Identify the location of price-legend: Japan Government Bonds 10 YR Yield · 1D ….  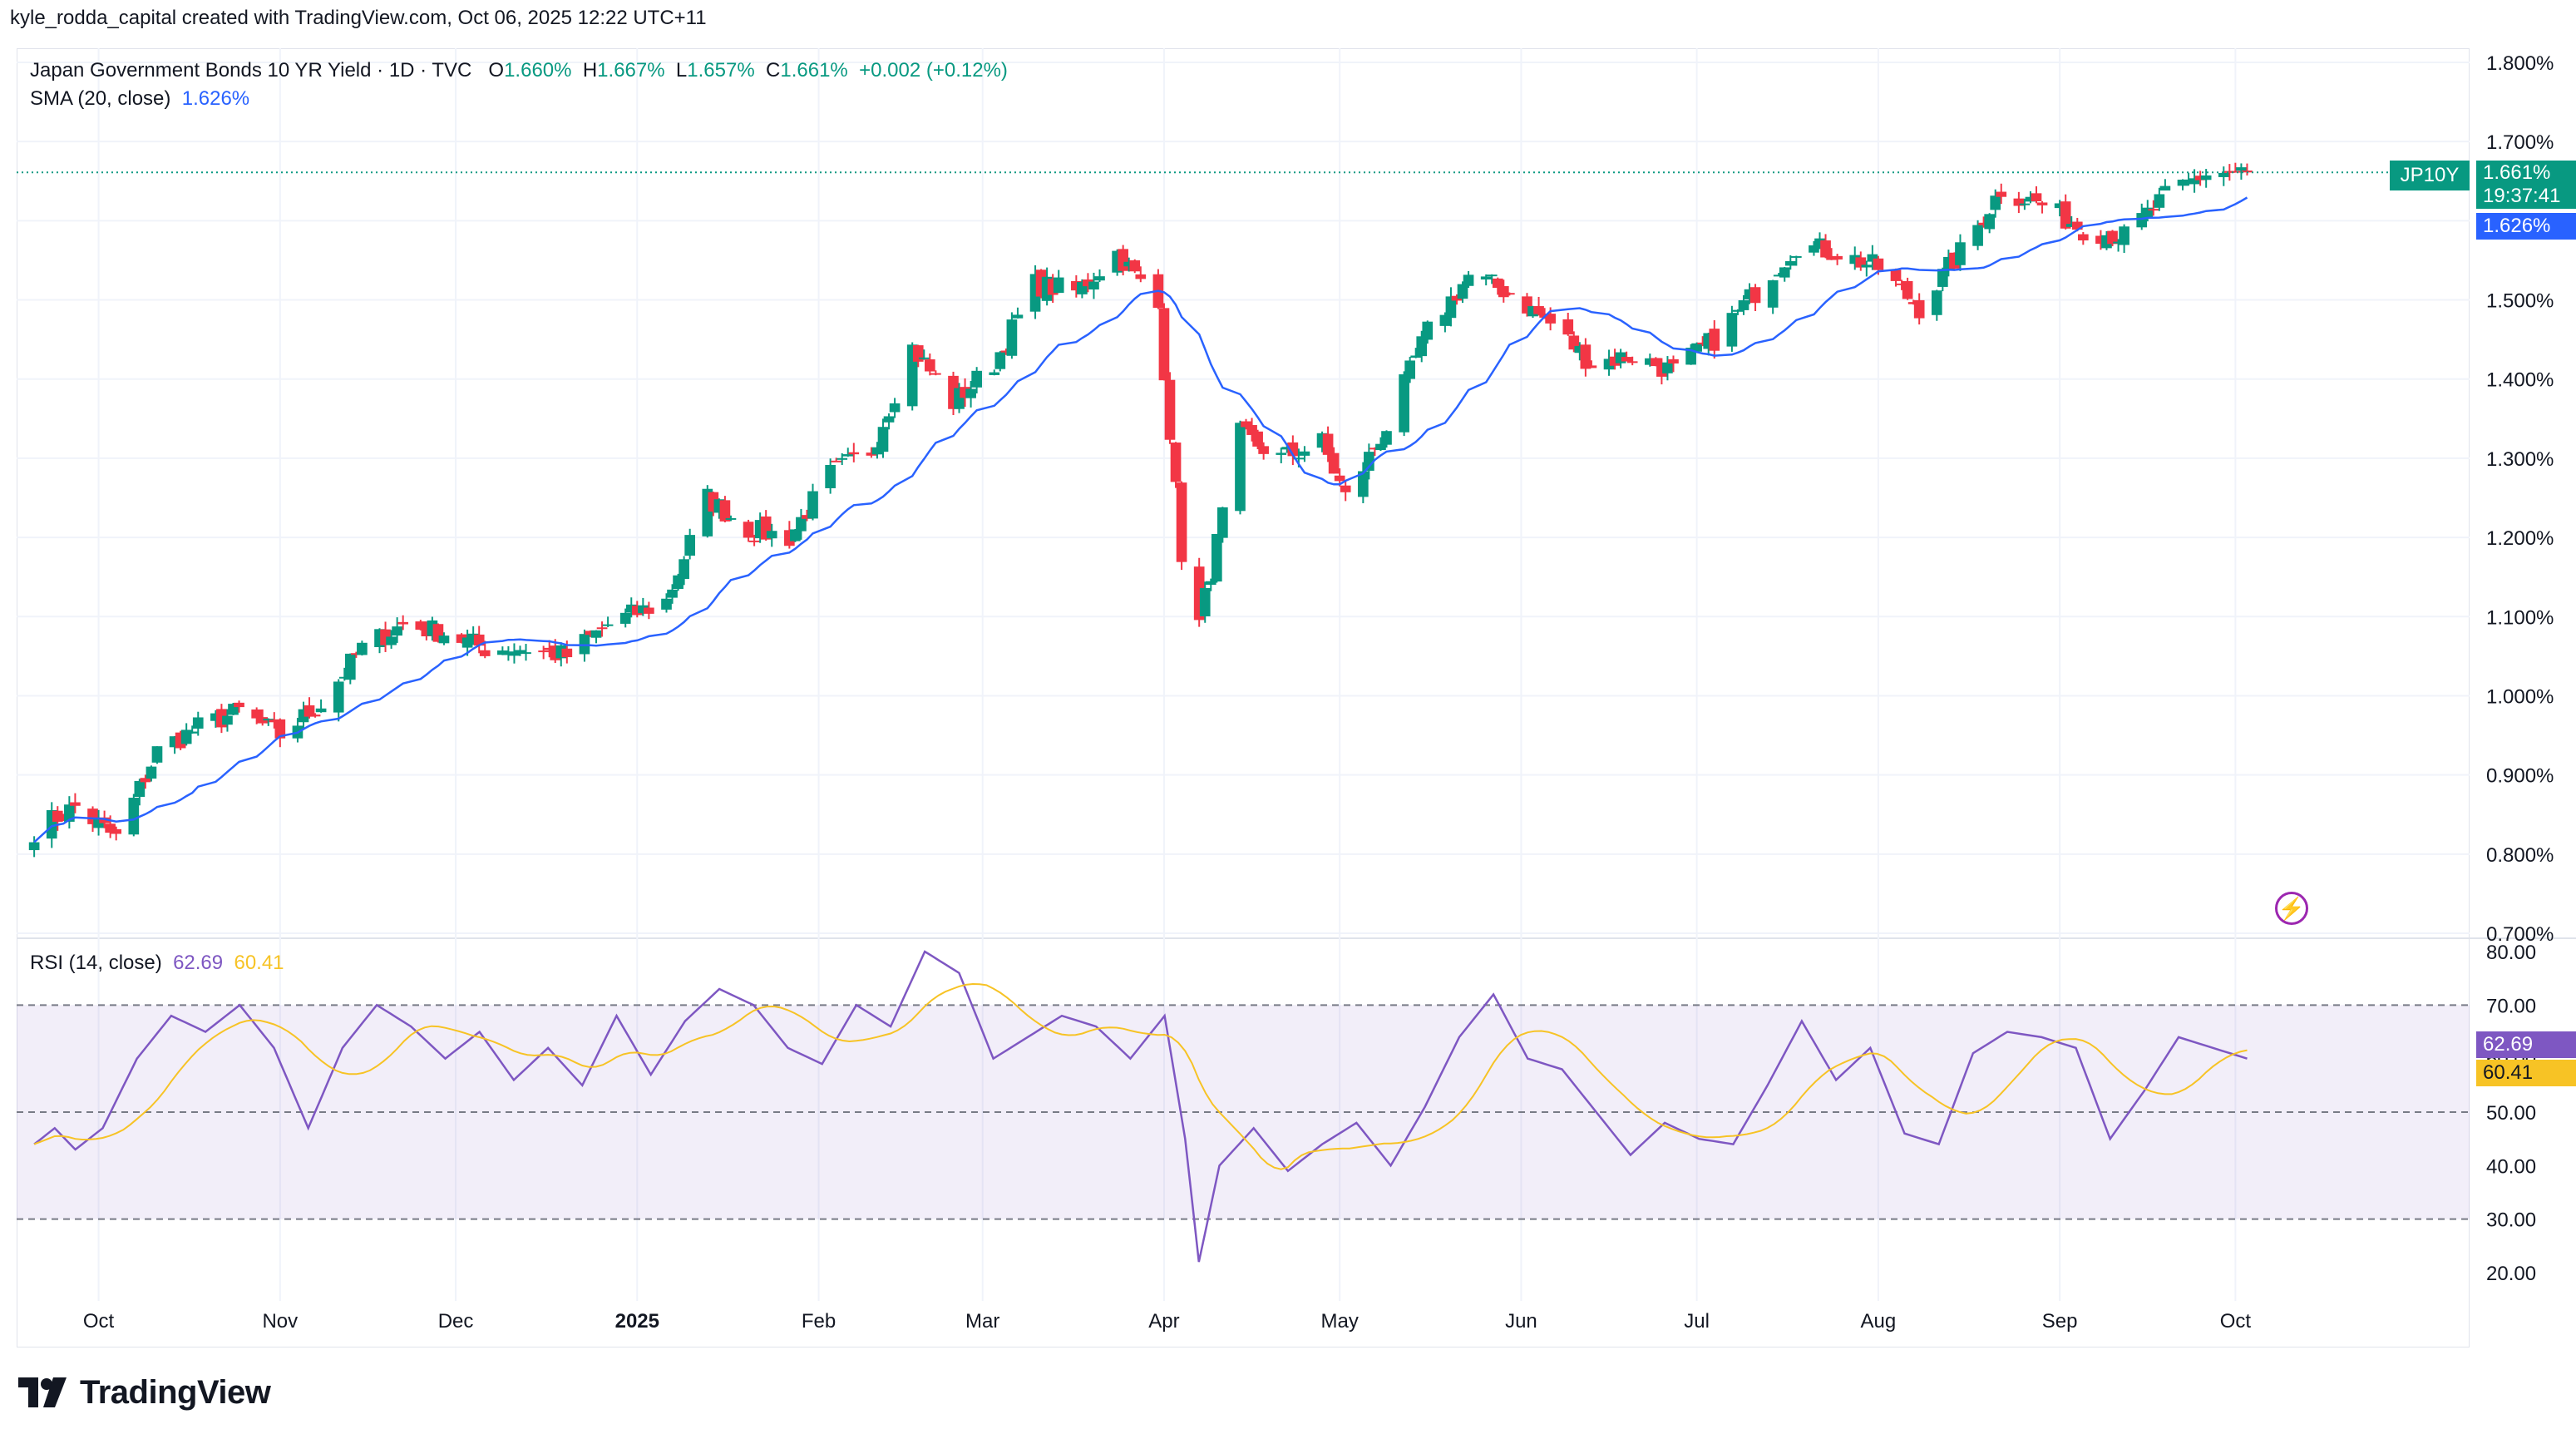
(519, 85).